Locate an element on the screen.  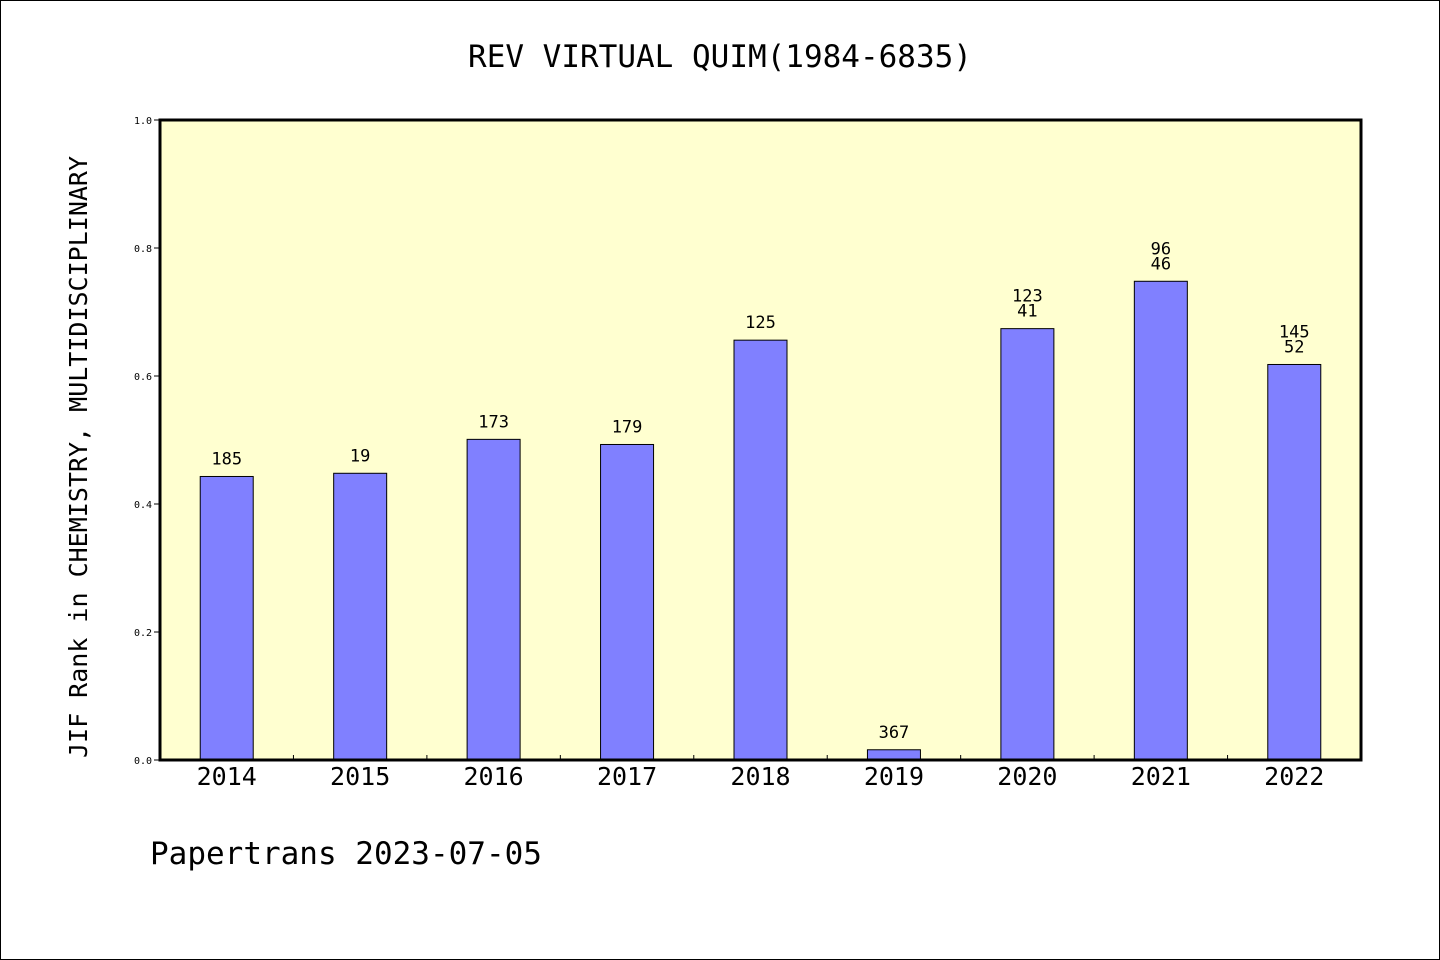
x-tick-label-2019: 2019 is located at coordinates (894, 776).